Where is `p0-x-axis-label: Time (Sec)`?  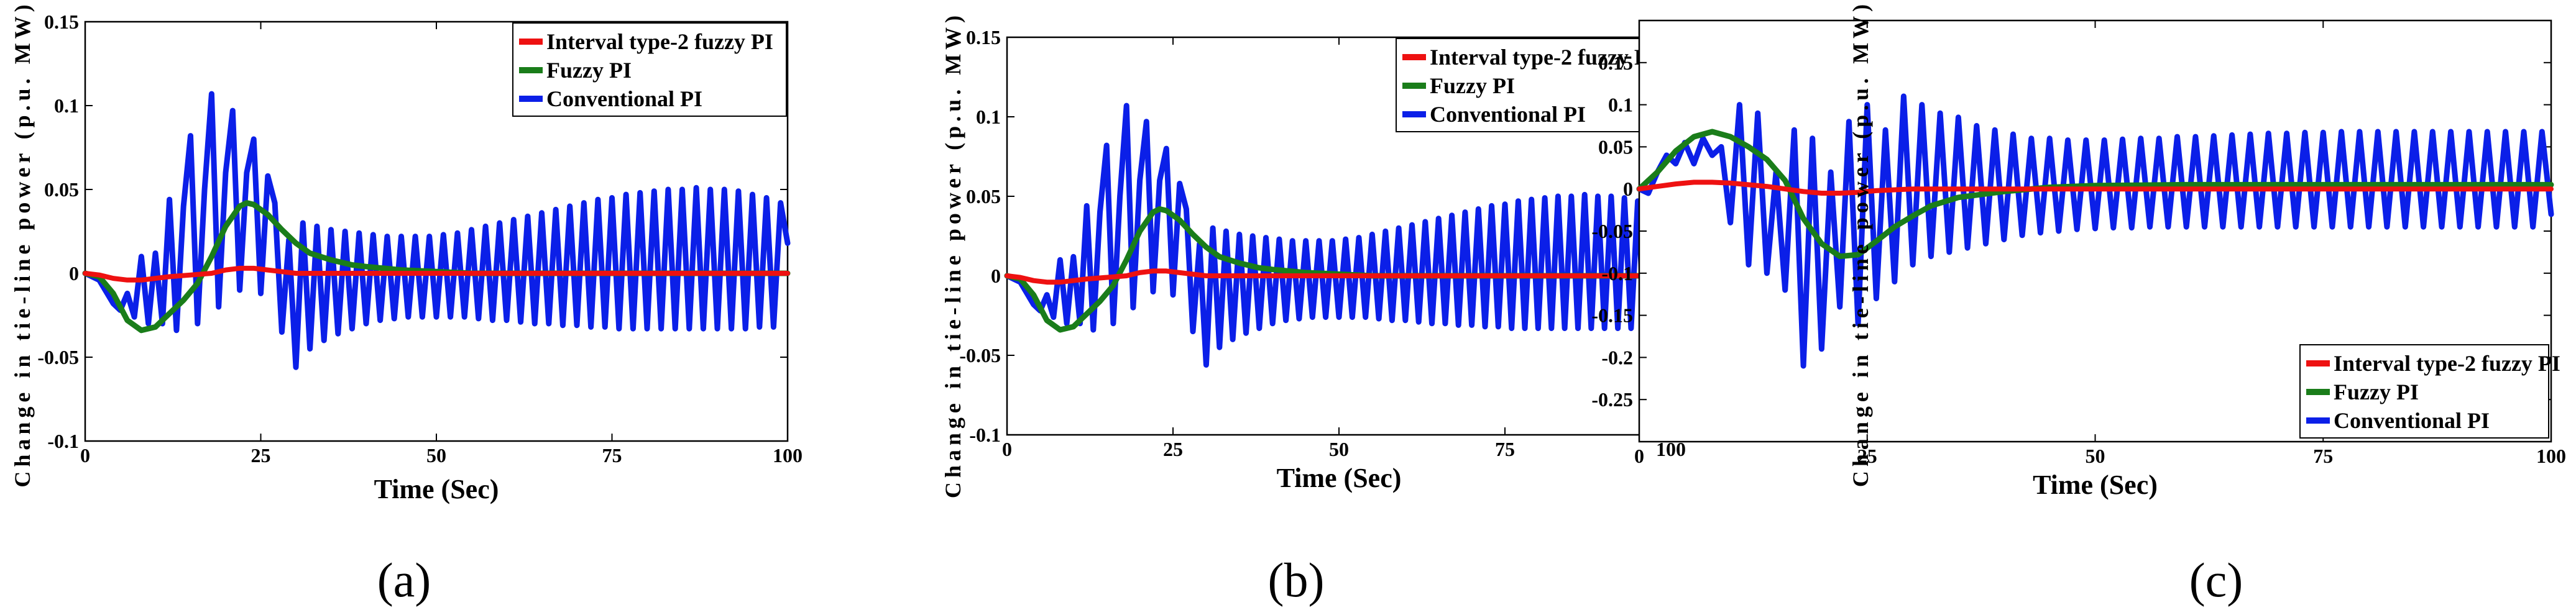 p0-x-axis-label: Time (Sec) is located at coordinates (436, 489).